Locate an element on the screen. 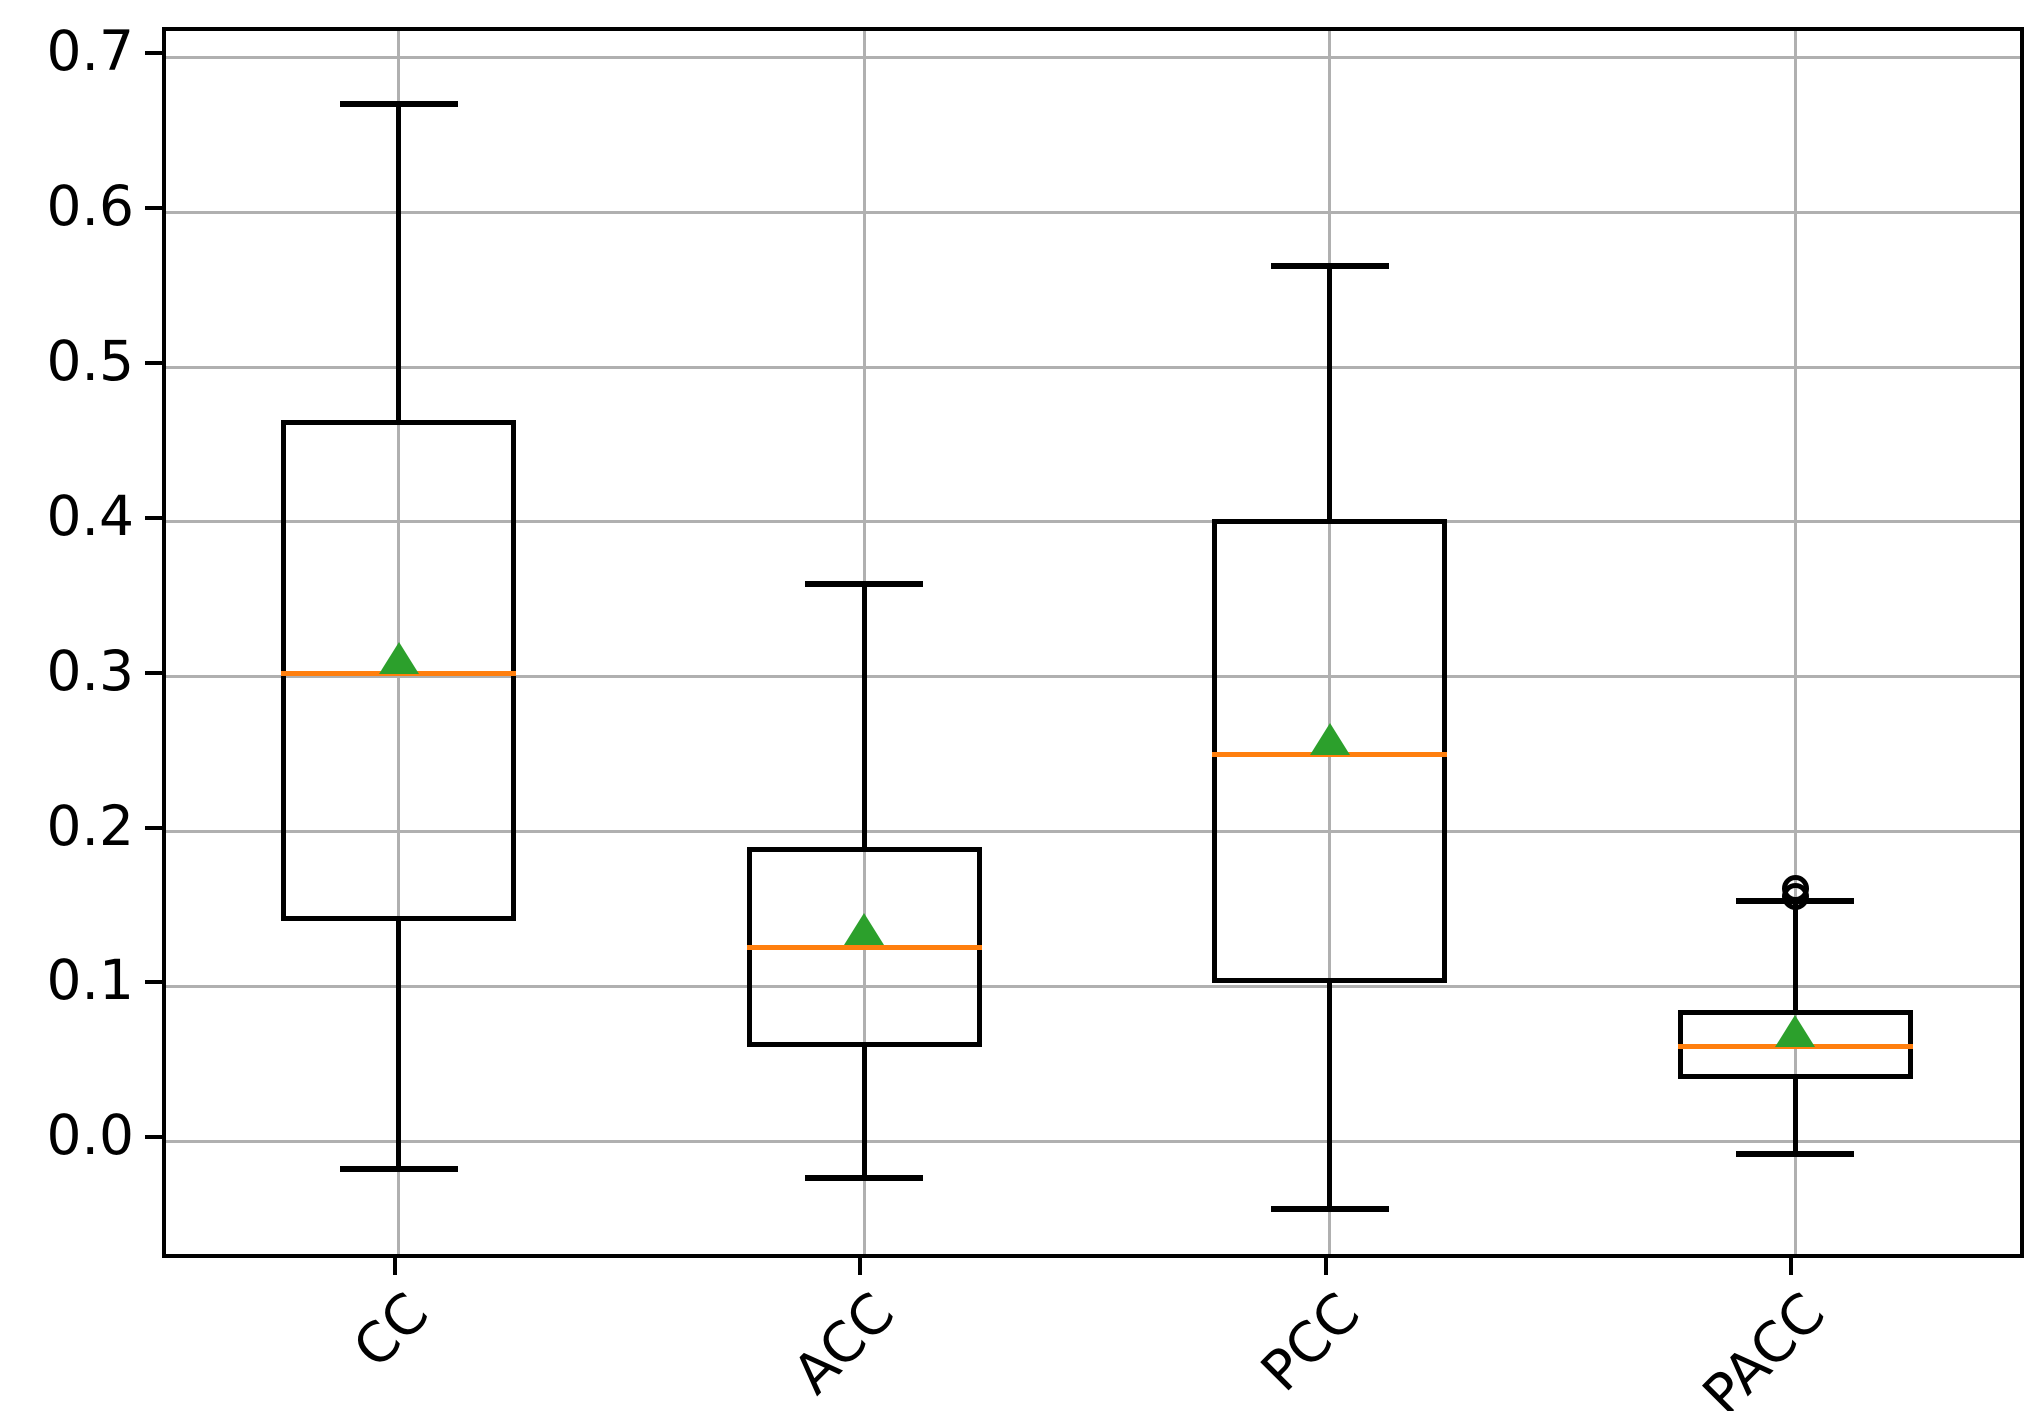  y-tick-label: 0.4 is located at coordinates (90, 515).